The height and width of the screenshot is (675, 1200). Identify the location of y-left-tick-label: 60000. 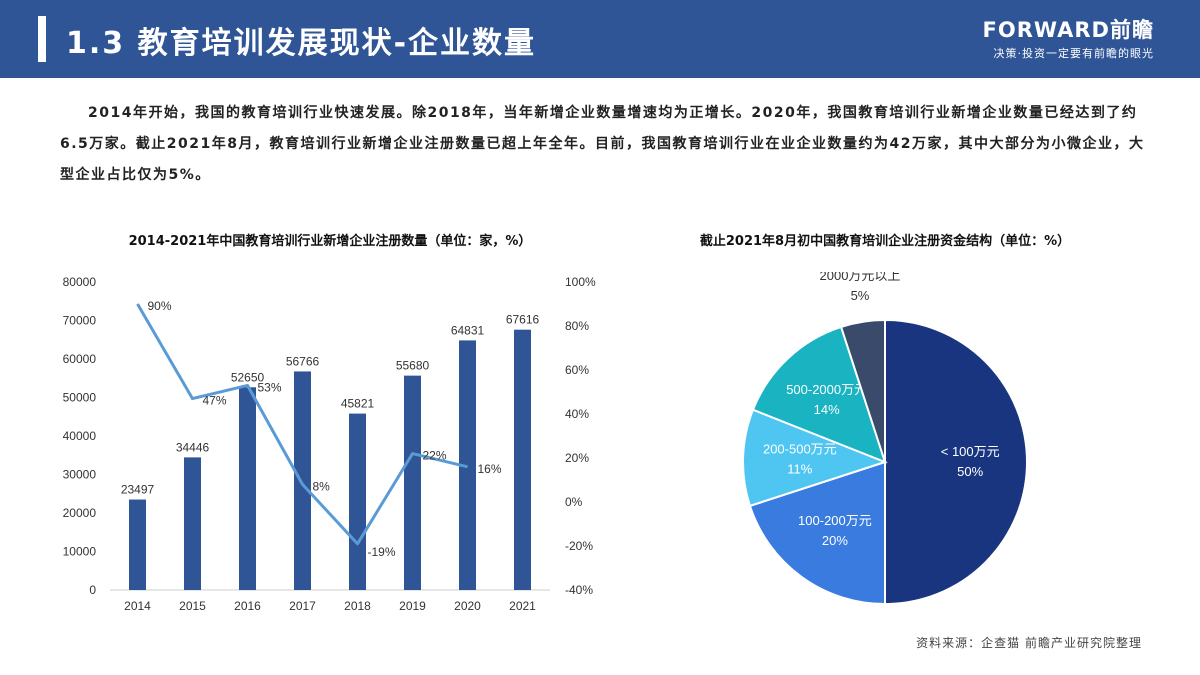
(80, 359).